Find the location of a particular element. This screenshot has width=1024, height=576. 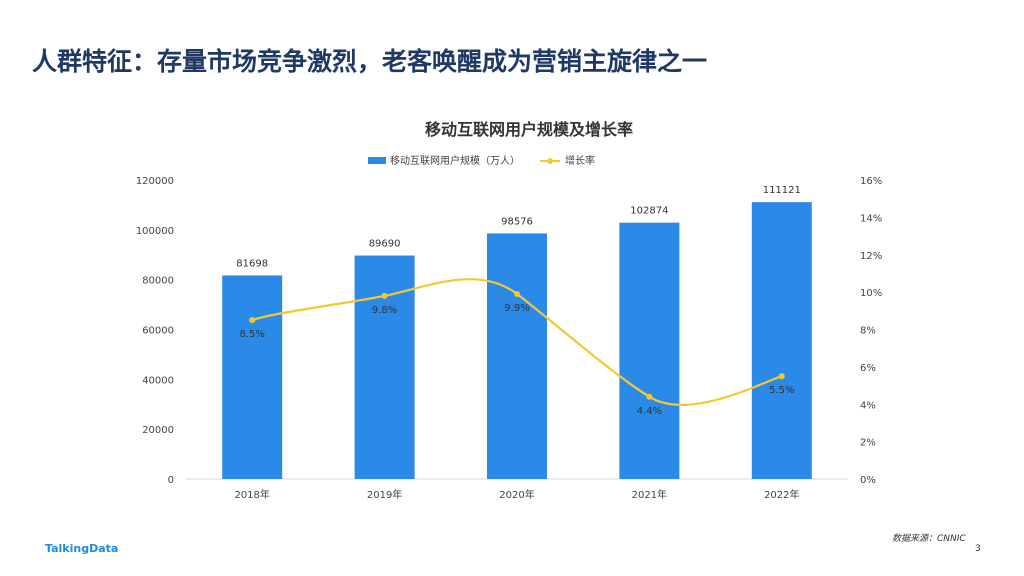

left-axis-tick: 60000 is located at coordinates (158, 331).